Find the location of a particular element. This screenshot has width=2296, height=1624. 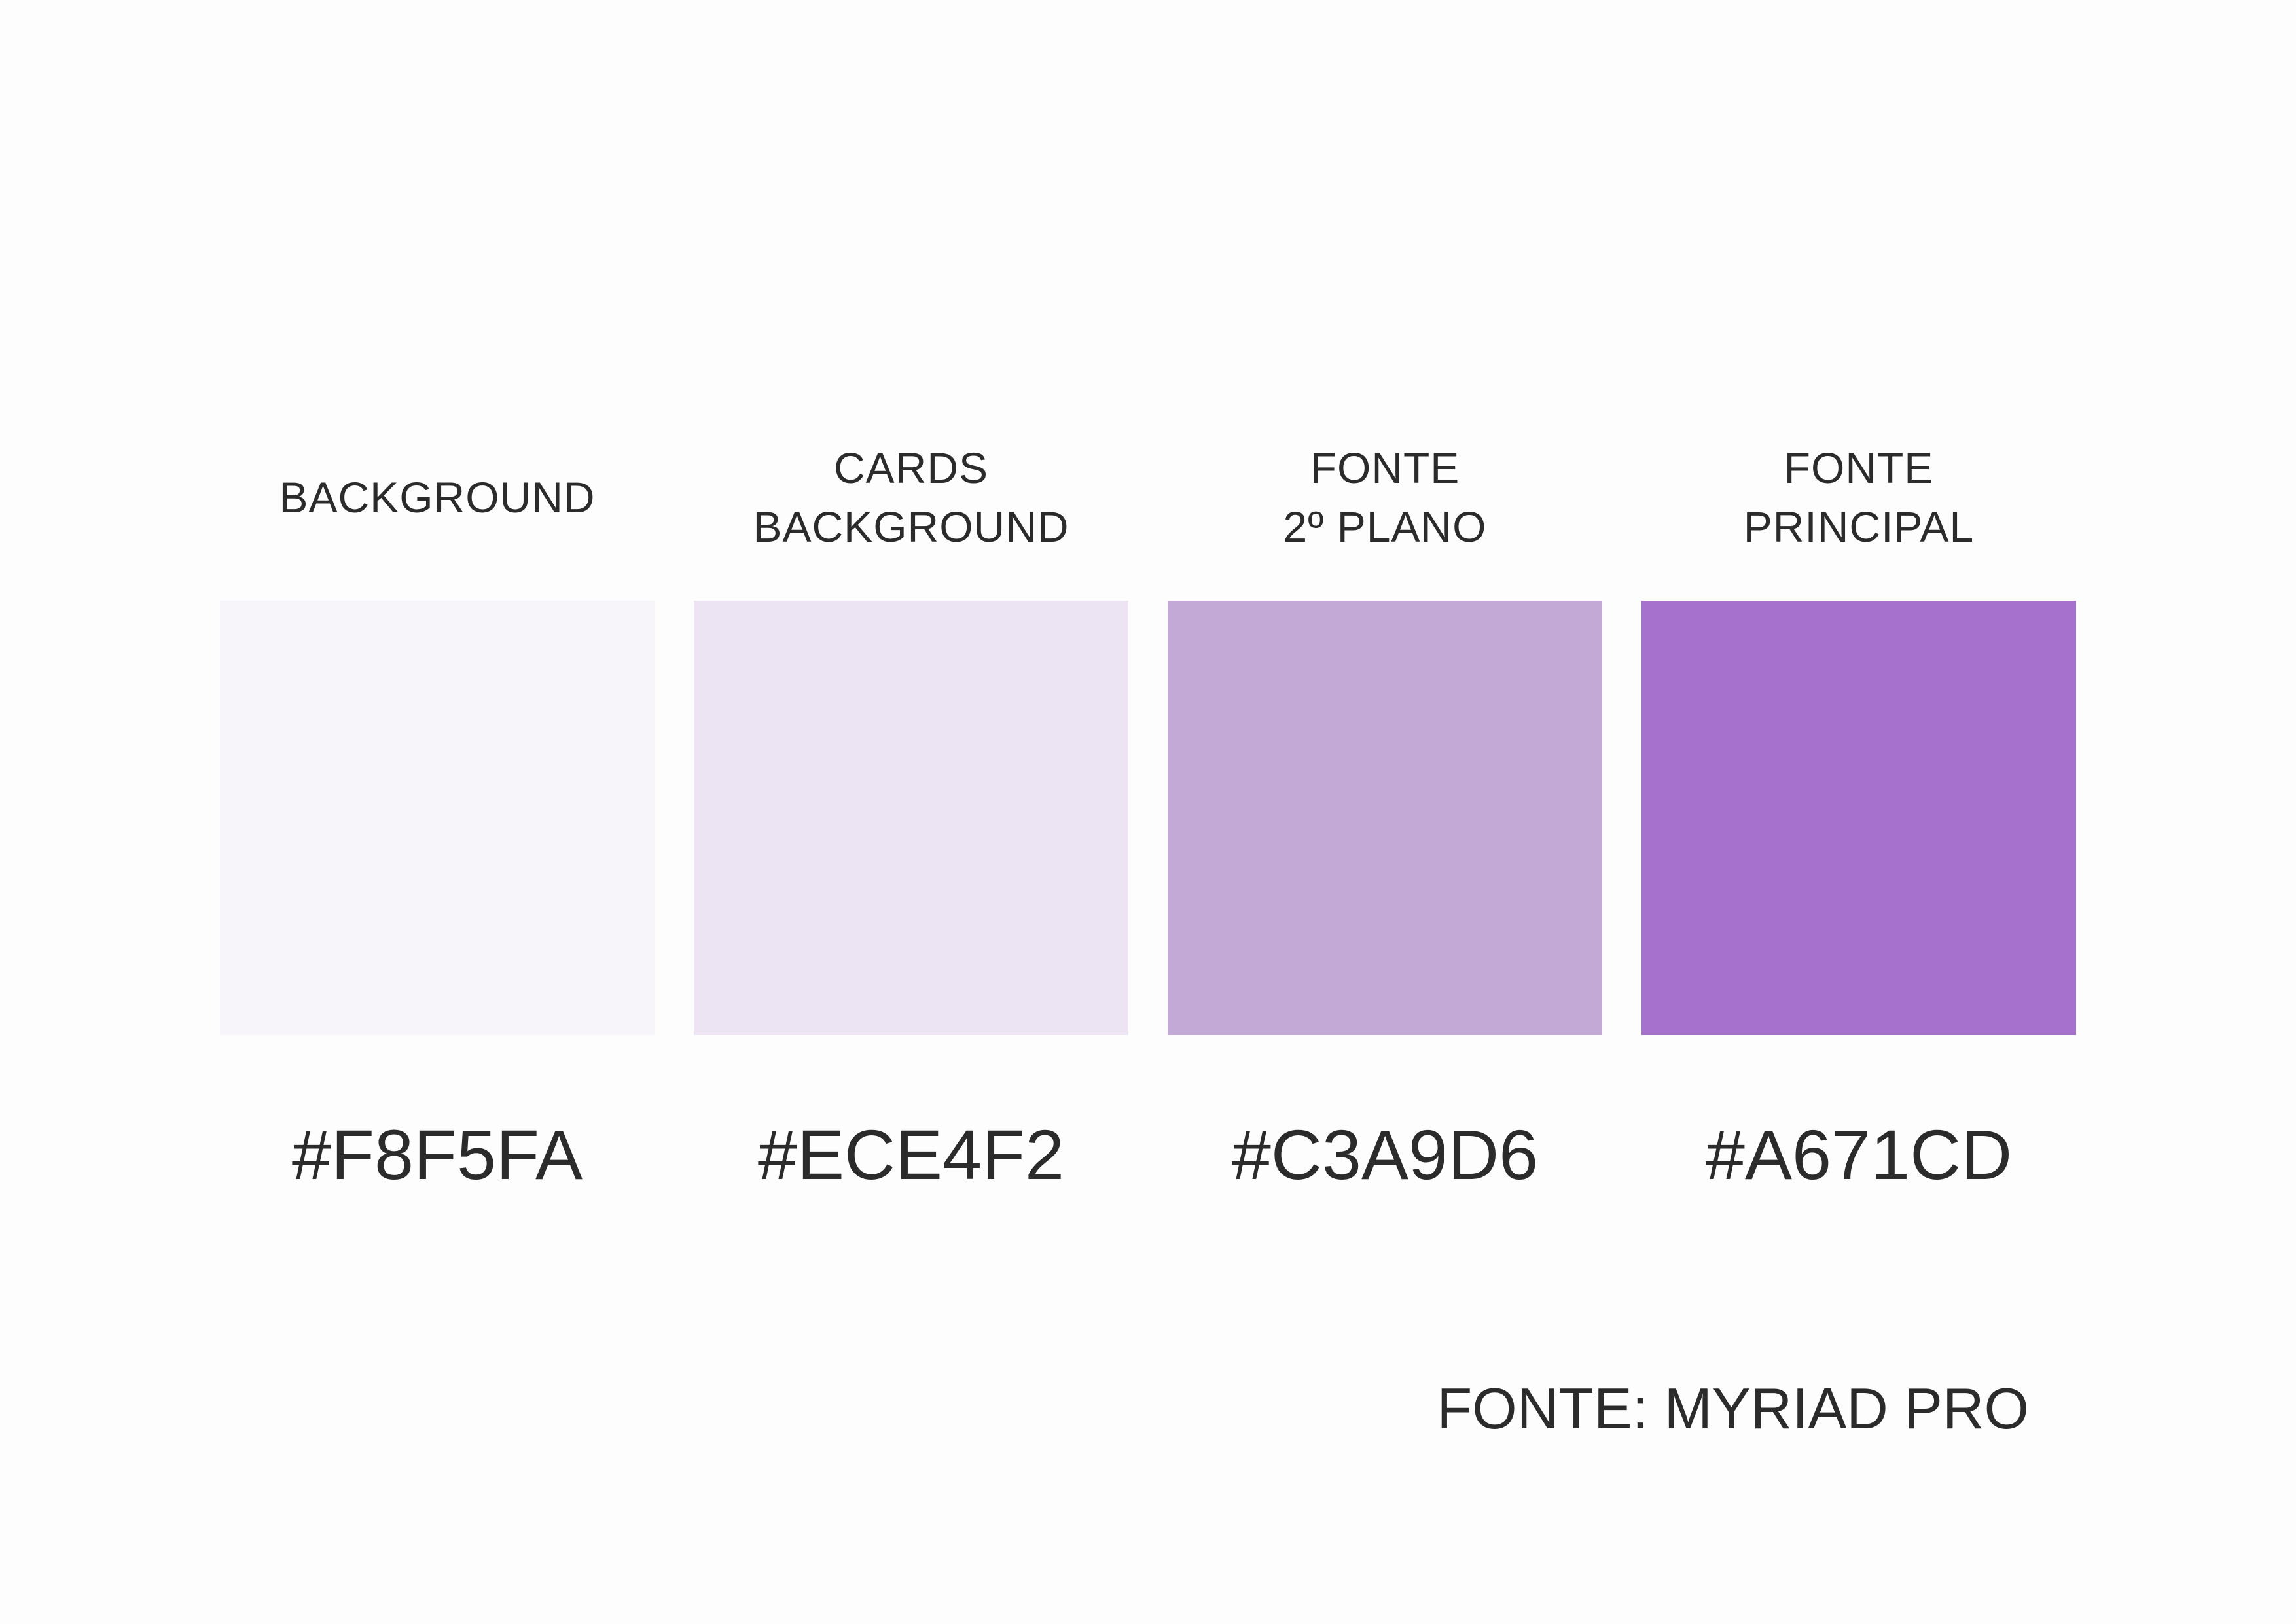

hex-code: #ECE4F2 is located at coordinates (911, 1154).